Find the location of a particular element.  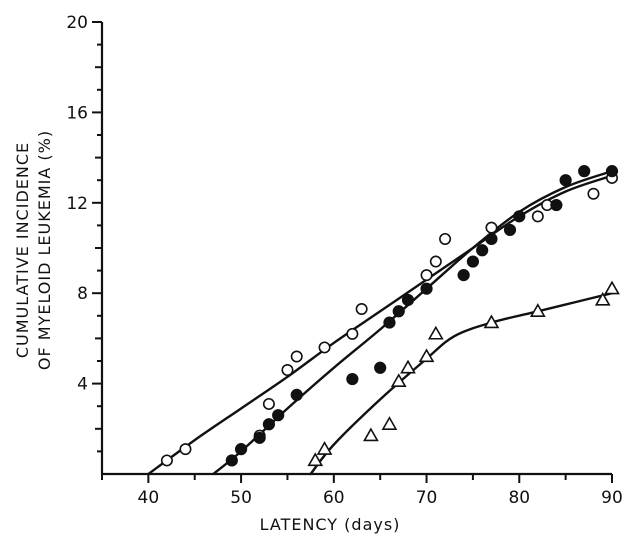

x-tick-label: 40 is located at coordinates (149, 498).